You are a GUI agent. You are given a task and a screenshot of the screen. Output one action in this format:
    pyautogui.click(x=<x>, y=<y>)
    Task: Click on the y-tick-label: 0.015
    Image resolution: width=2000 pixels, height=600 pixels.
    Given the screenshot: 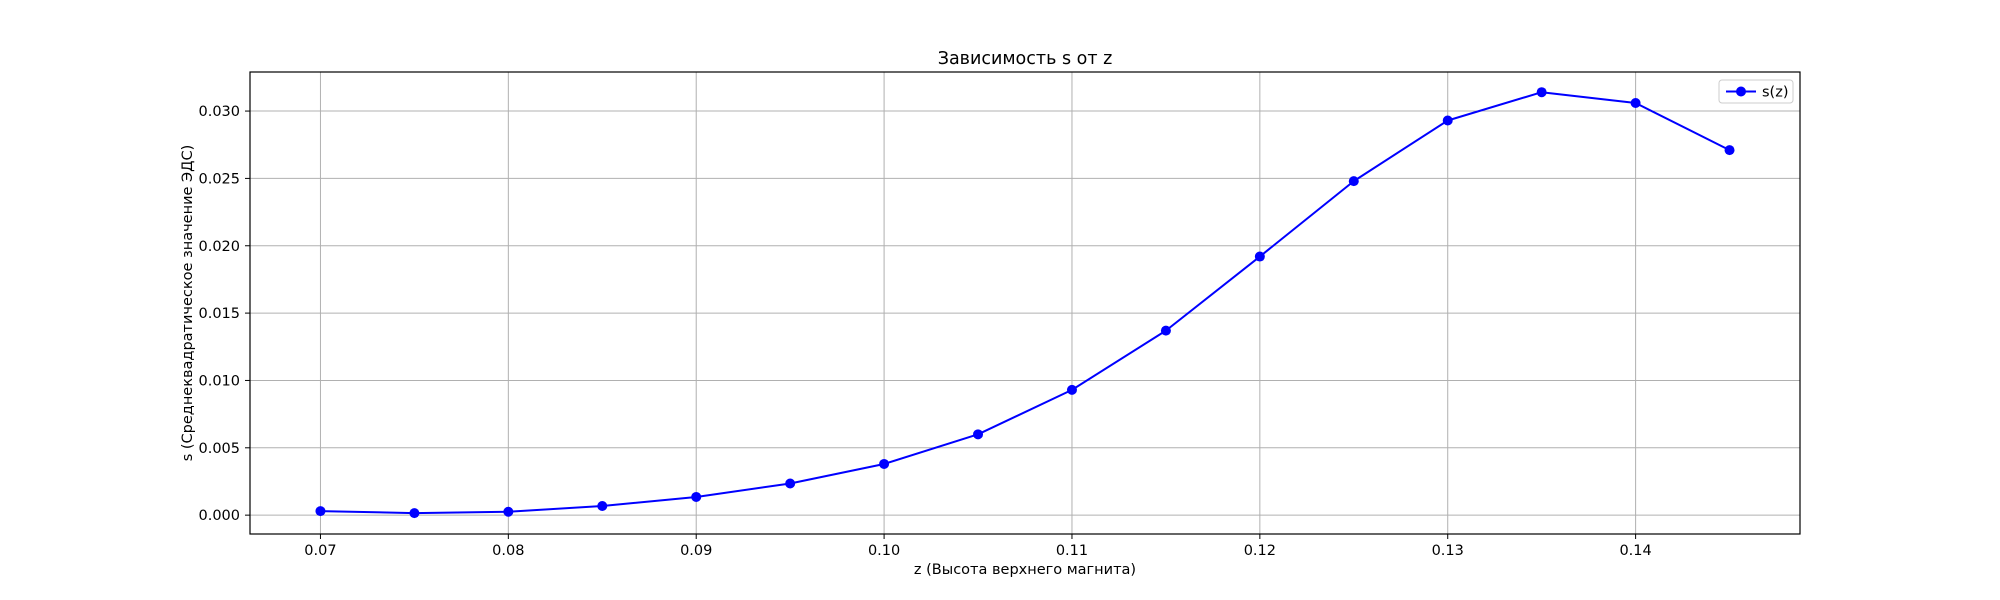 What is the action you would take?
    pyautogui.click(x=219, y=314)
    